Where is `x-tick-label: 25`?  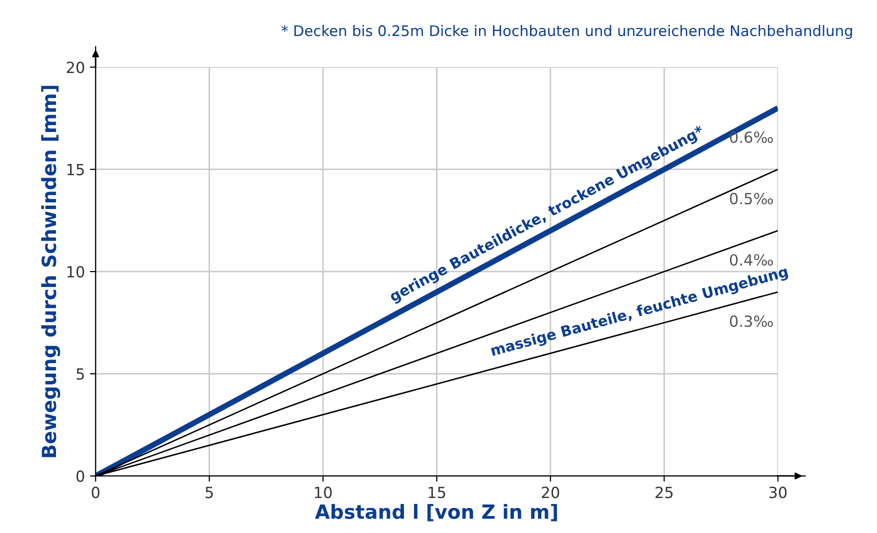
x-tick-label: 25 is located at coordinates (664, 492).